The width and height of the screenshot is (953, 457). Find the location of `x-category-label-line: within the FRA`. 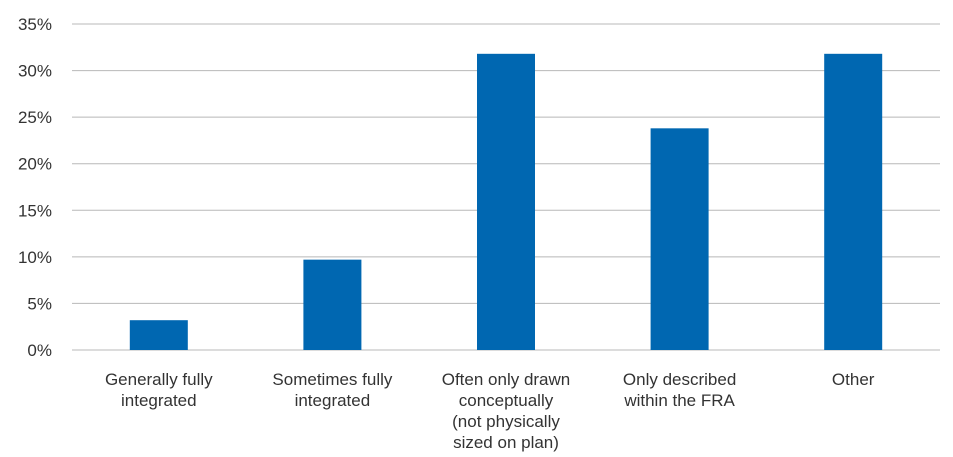

x-category-label-line: within the FRA is located at coordinates (679, 400).